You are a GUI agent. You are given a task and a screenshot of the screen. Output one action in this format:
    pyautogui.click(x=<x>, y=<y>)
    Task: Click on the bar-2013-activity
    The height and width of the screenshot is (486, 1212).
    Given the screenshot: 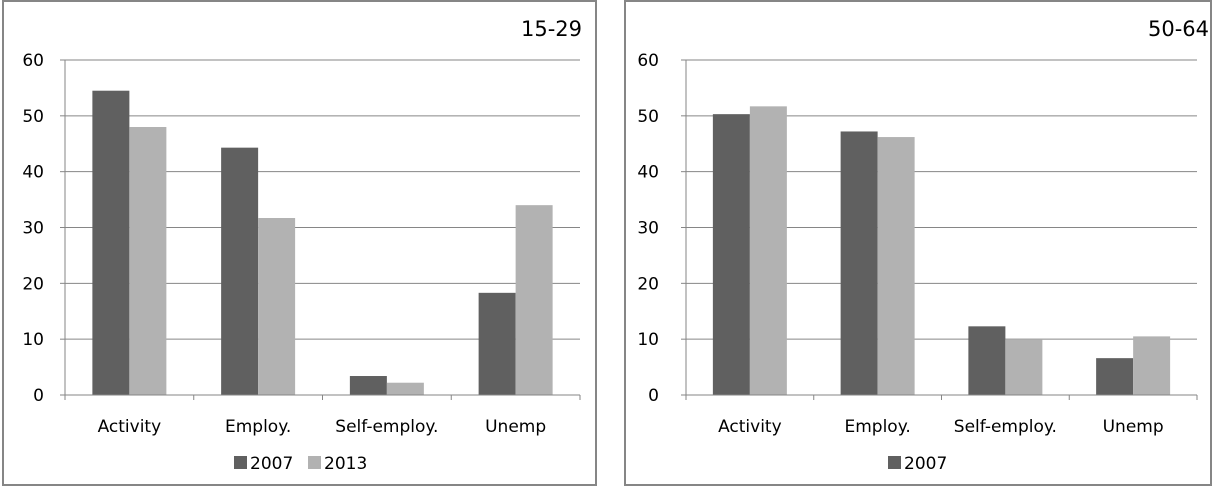 What is the action you would take?
    pyautogui.click(x=148, y=261)
    